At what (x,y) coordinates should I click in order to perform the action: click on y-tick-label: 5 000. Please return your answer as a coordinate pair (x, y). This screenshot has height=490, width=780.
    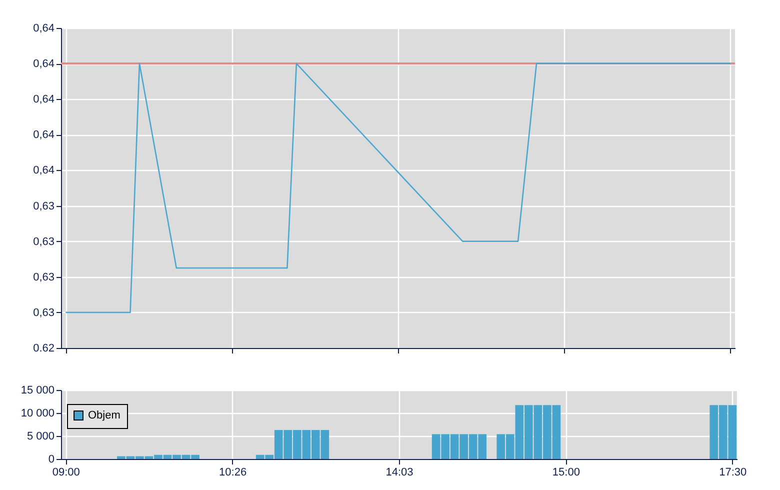
    Looking at the image, I should click on (40, 436).